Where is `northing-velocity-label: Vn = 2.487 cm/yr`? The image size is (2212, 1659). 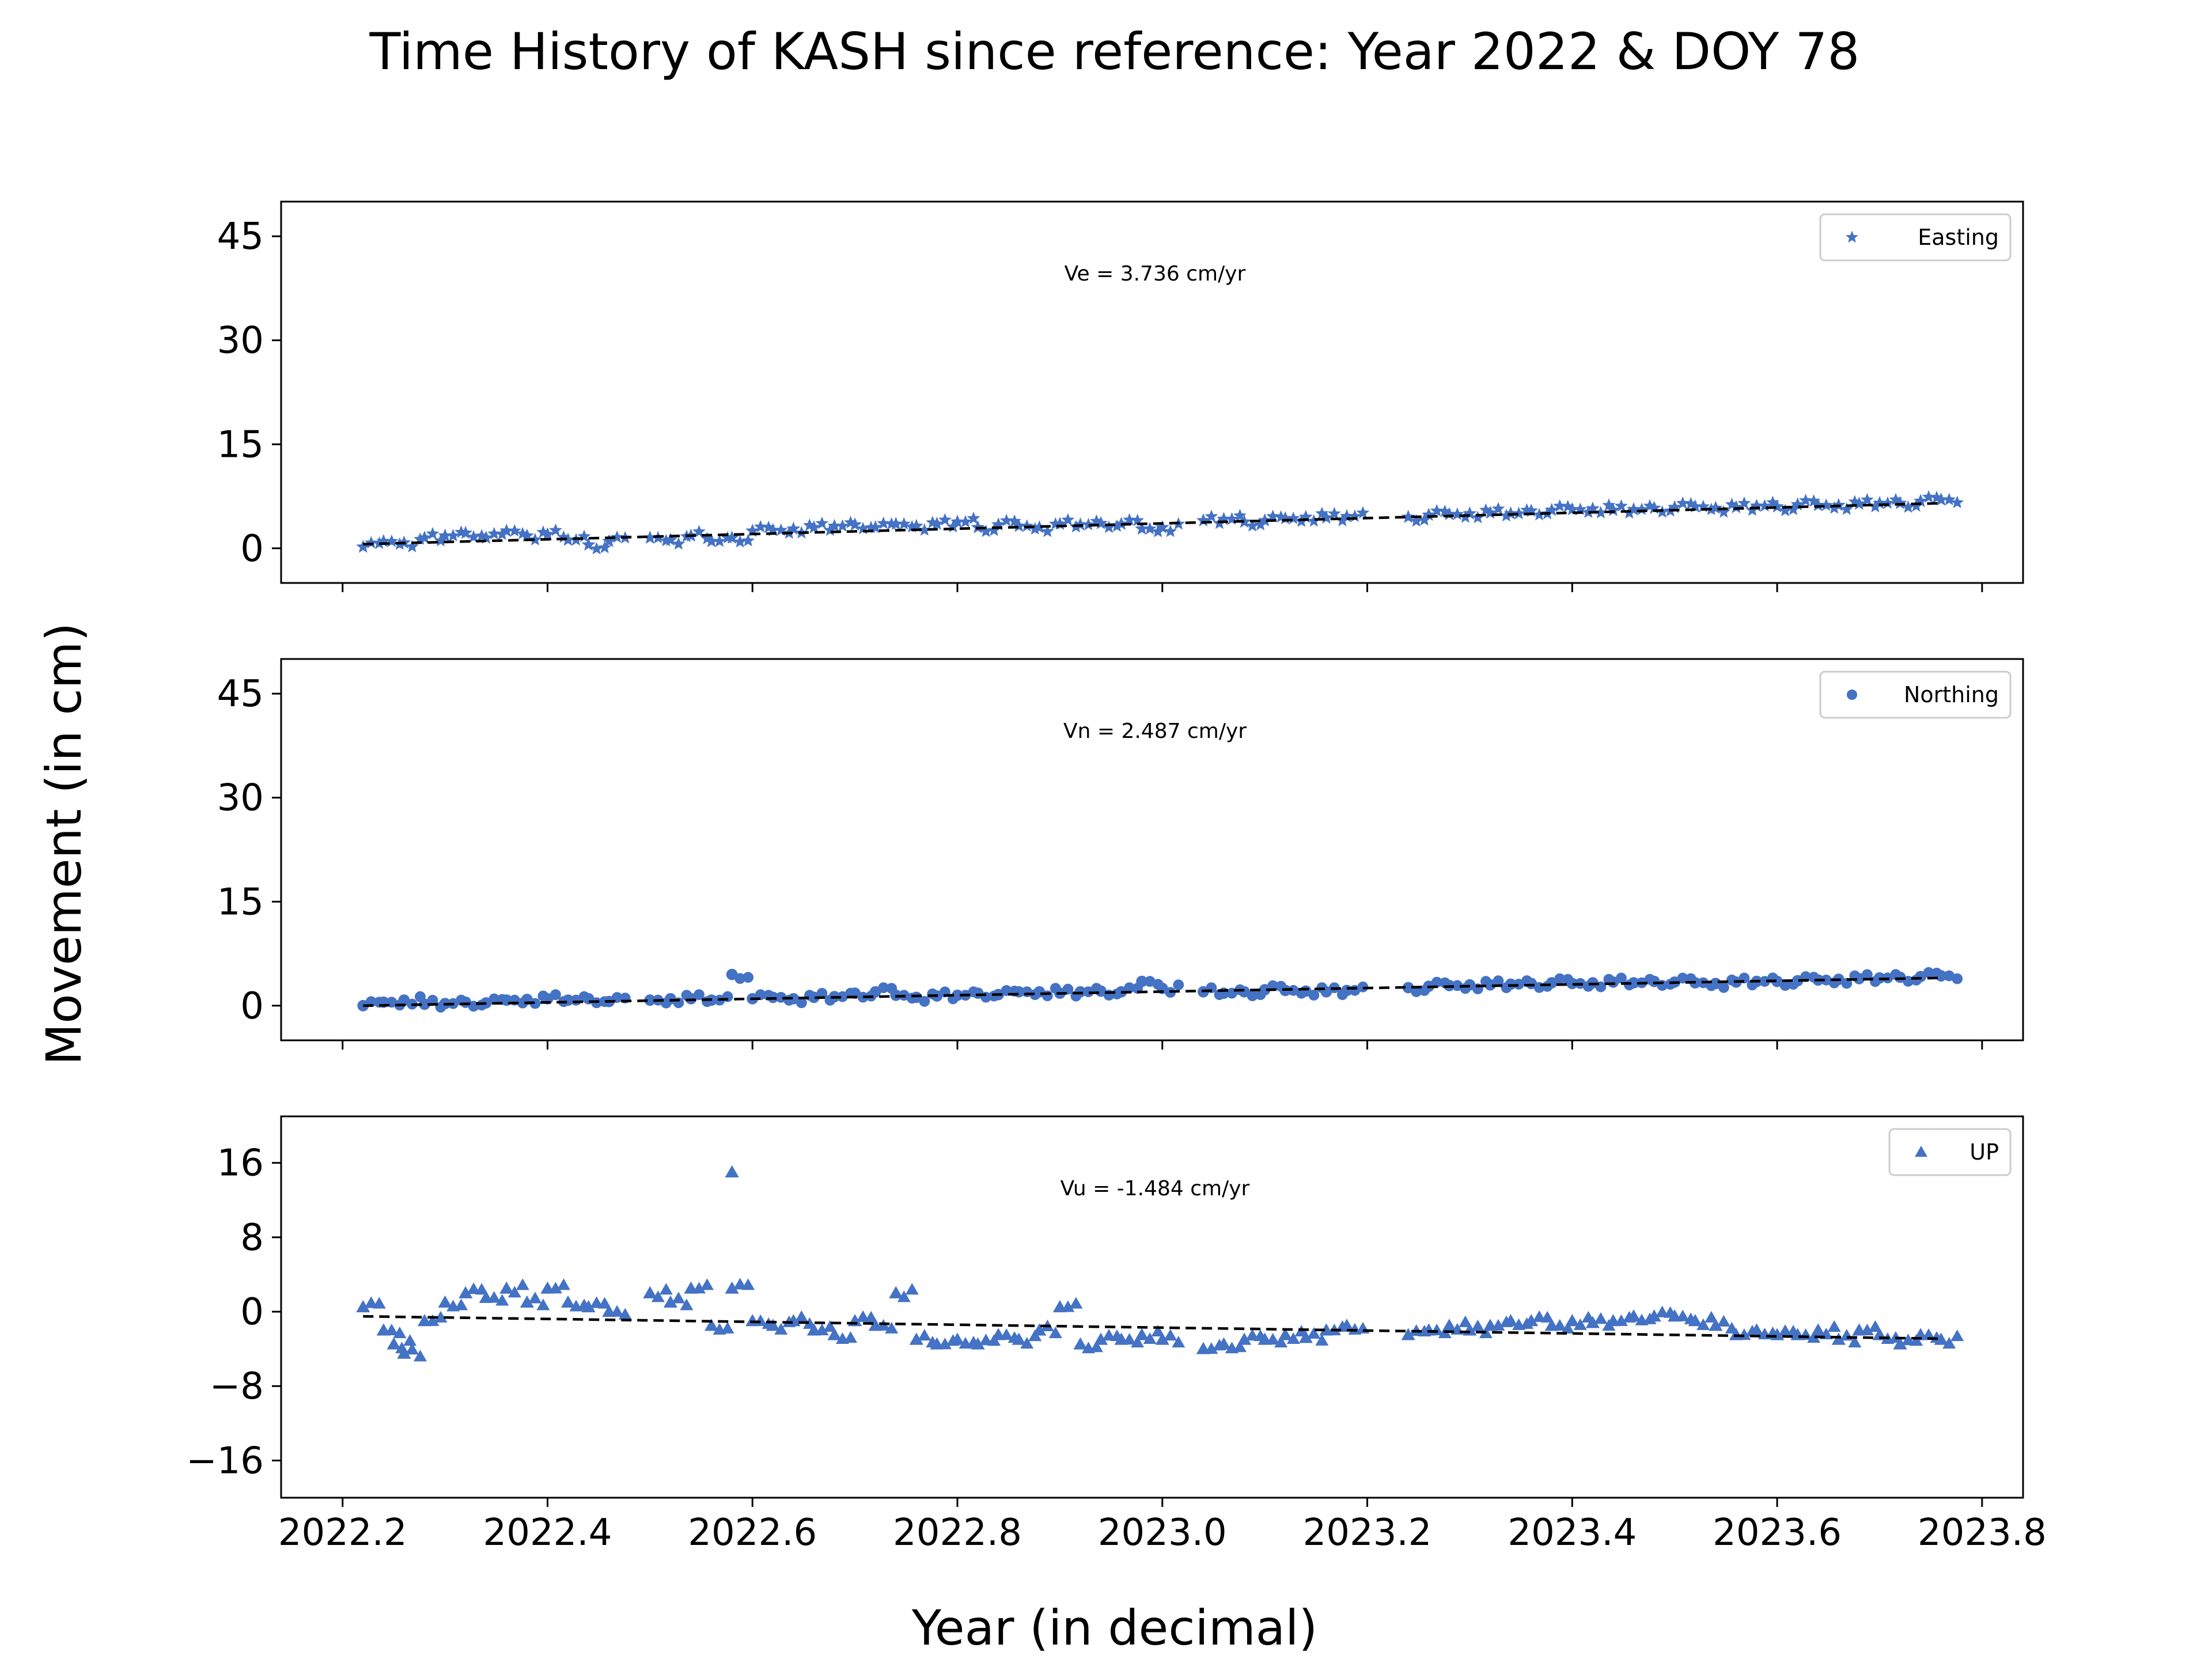
northing-velocity-label: Vn = 2.487 cm/yr is located at coordinates (1155, 731).